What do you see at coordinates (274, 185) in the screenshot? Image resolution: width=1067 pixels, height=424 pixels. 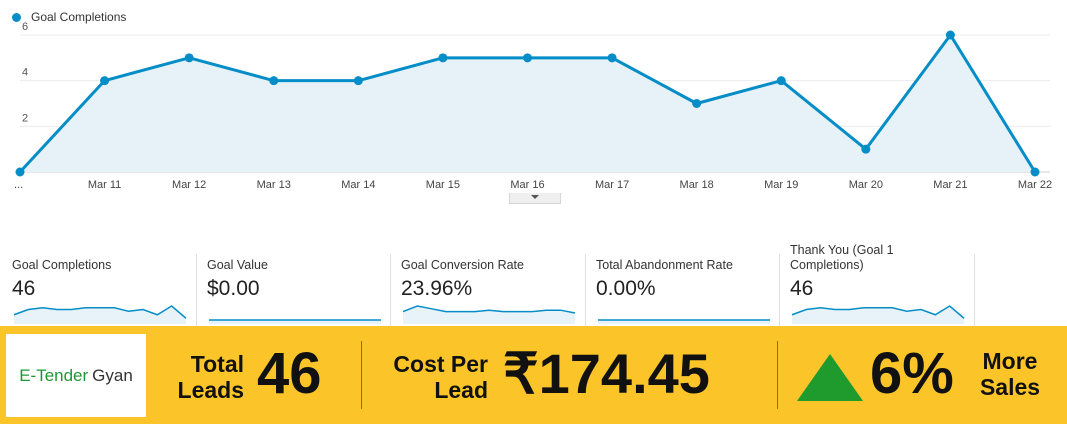 I see `x-tick-label: Mar 13` at bounding box center [274, 185].